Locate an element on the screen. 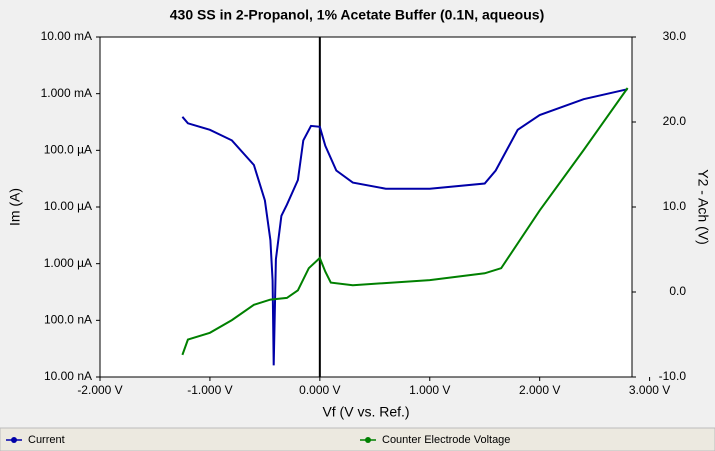 This screenshot has height=451, width=715. y-tick-label: 10.00 µA is located at coordinates (68, 206).